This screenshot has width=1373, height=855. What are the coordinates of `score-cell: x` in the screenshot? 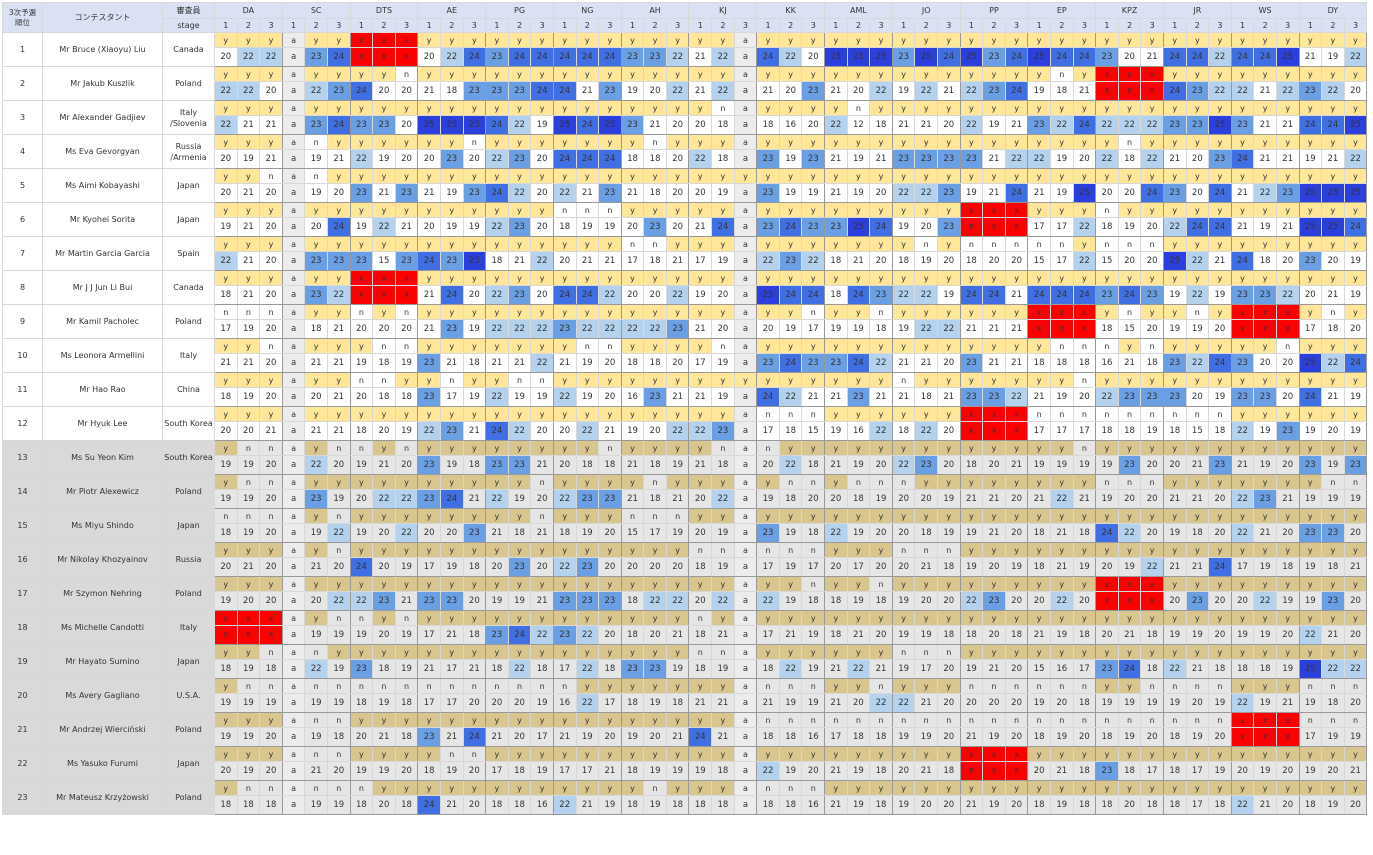 It's located at (1129, 601).